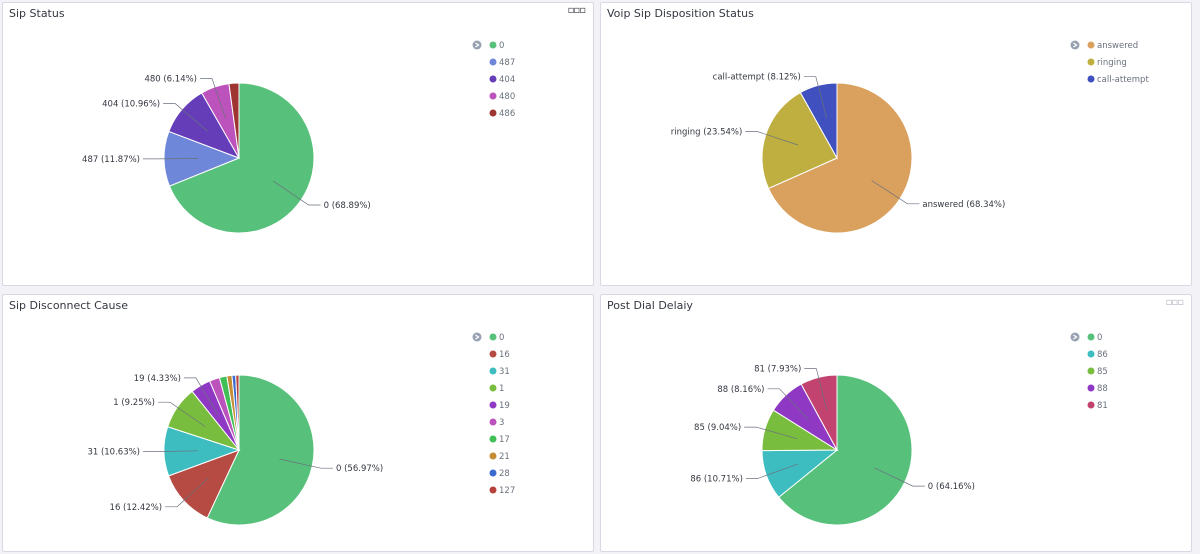 The height and width of the screenshot is (554, 1200). I want to click on legend-item-1: 1, so click(497, 389).